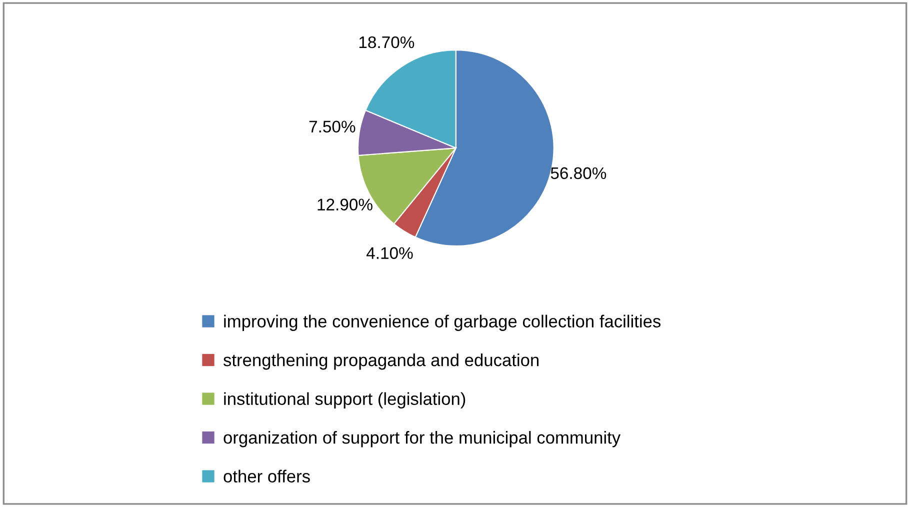 This screenshot has height=507, width=910. What do you see at coordinates (267, 476) in the screenshot?
I see `legend-label: other offers` at bounding box center [267, 476].